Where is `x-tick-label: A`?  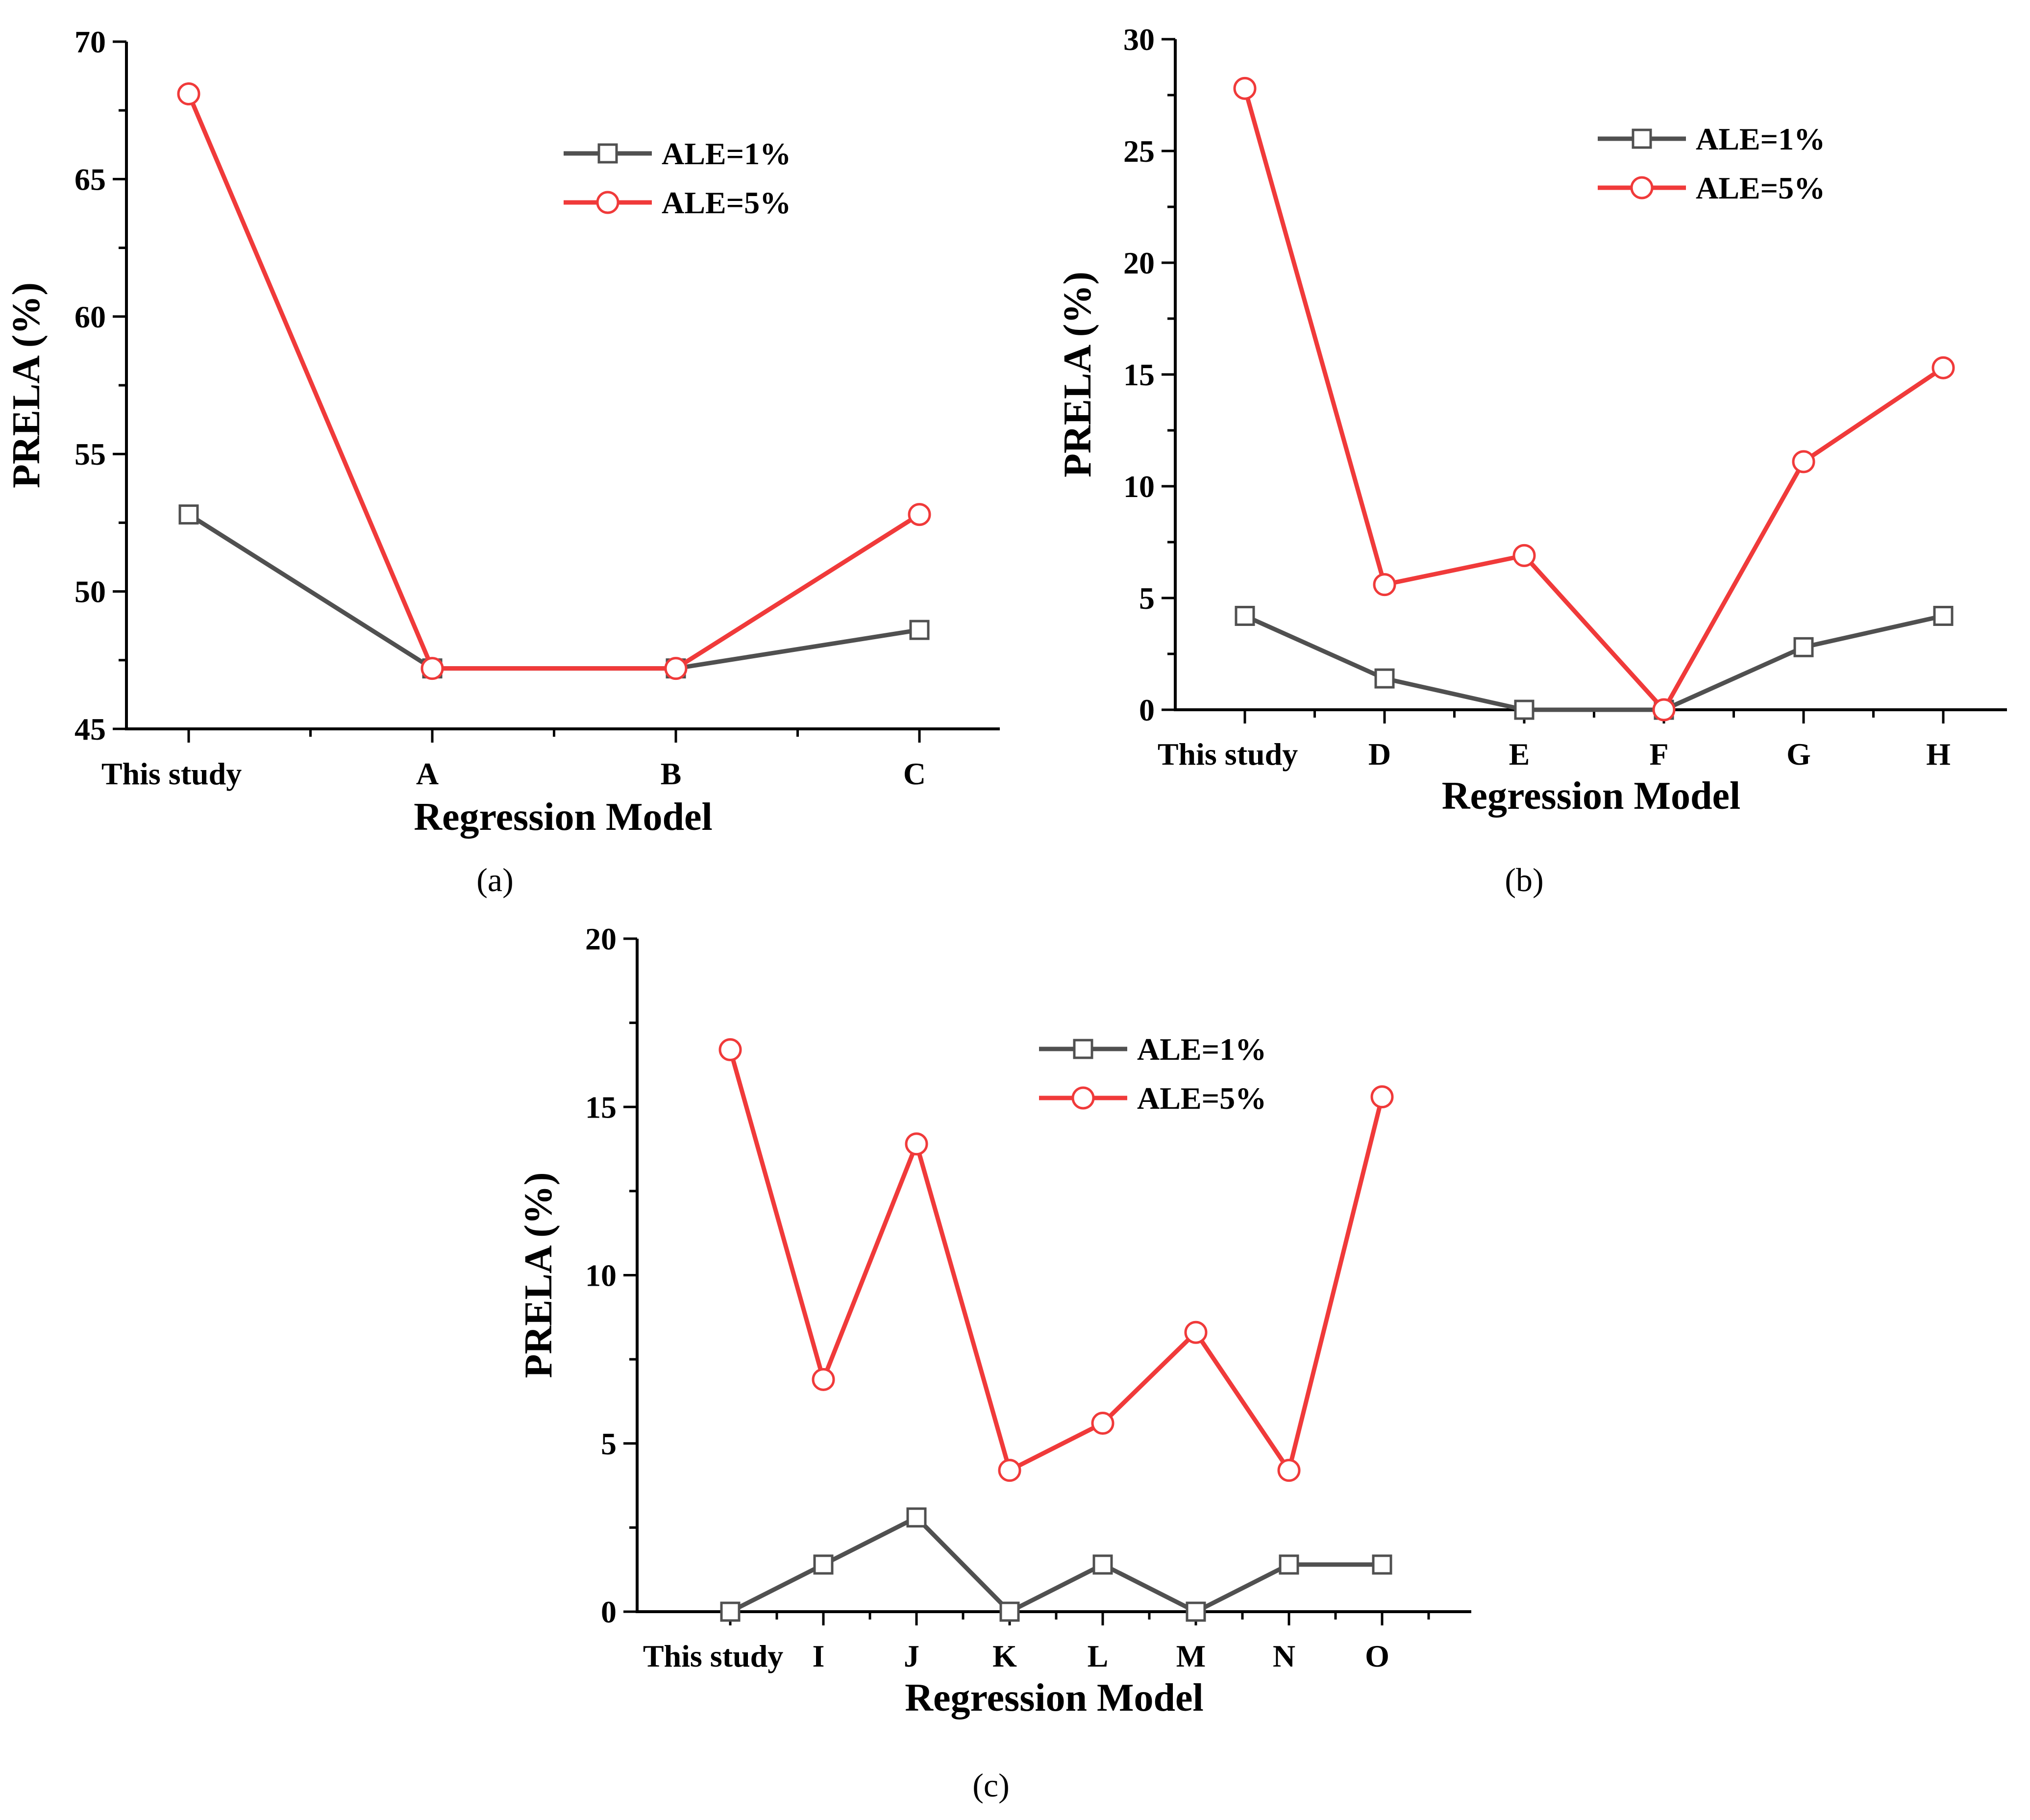
x-tick-label: A is located at coordinates (427, 773).